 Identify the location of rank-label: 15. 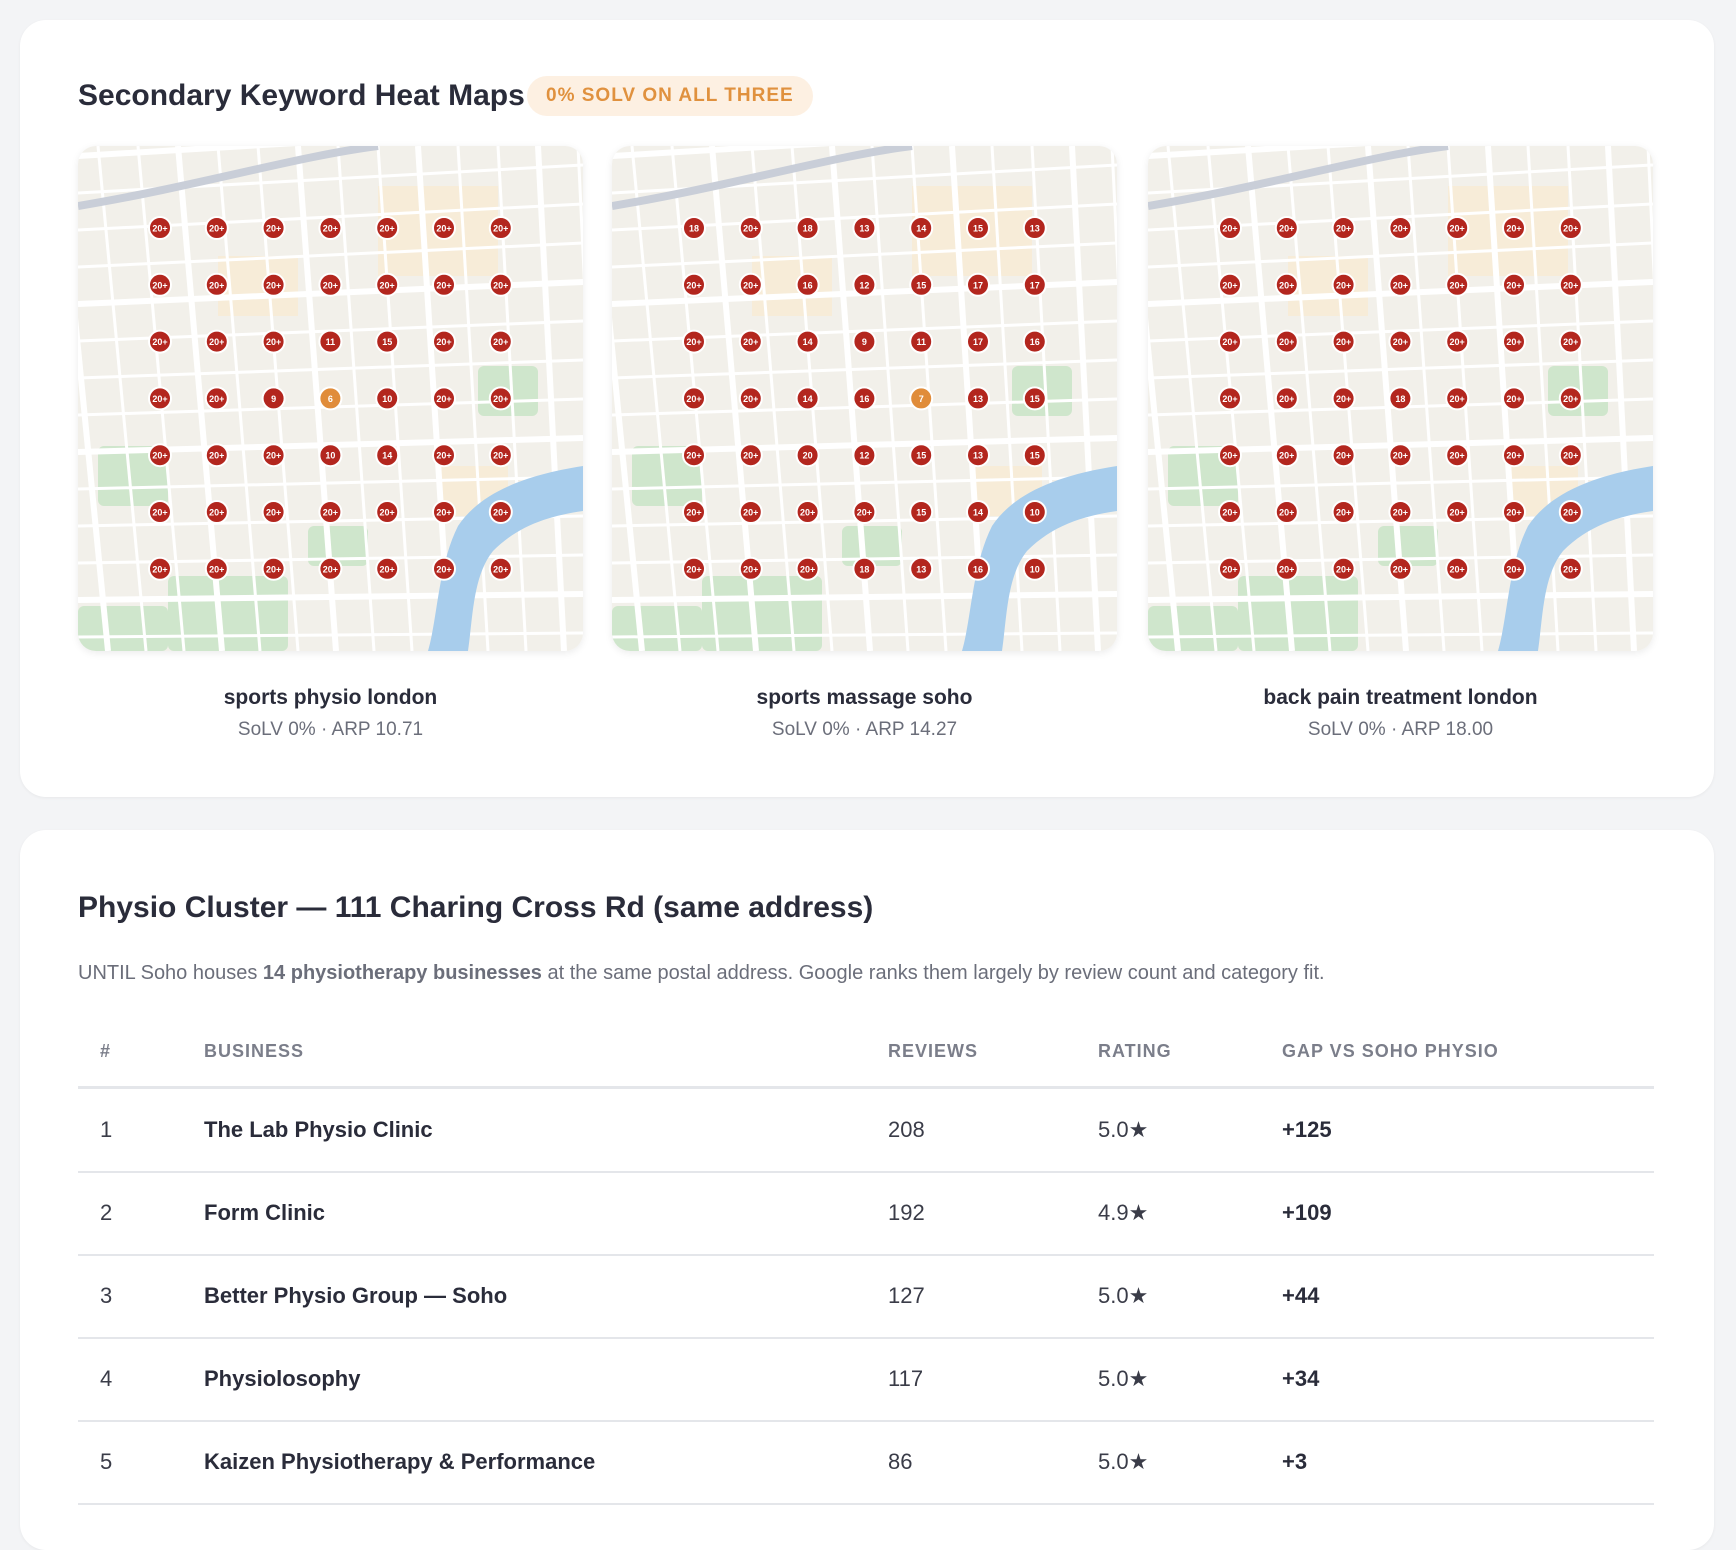
(1035, 399).